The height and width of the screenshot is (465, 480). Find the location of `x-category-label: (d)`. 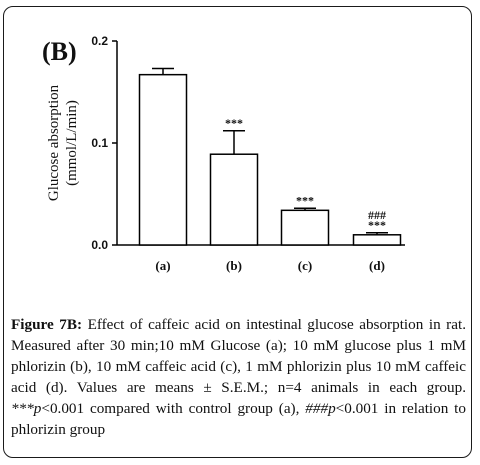

x-category-label: (d) is located at coordinates (377, 265).